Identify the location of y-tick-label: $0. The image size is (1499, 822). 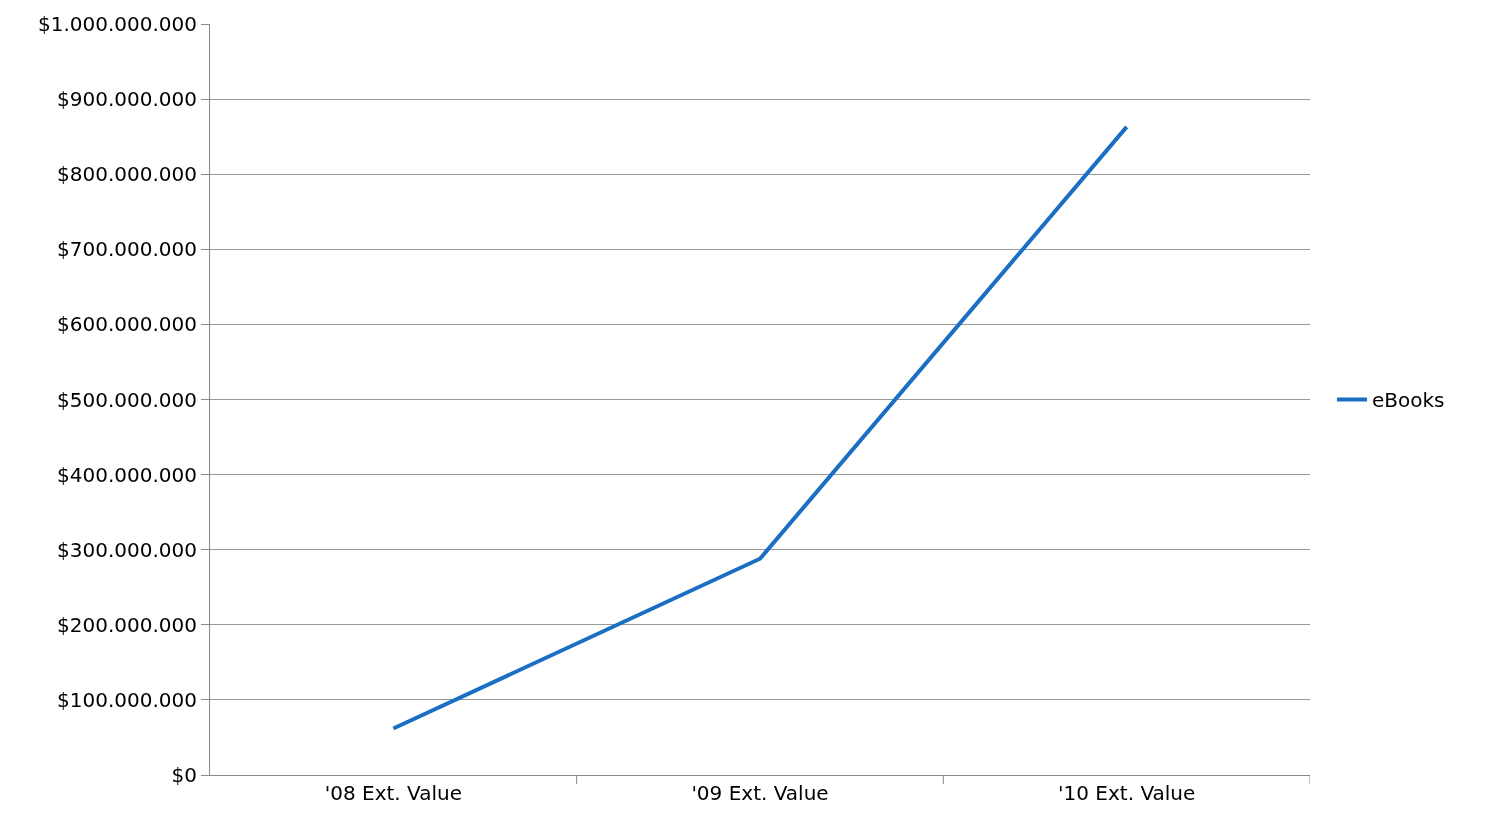
(184, 775).